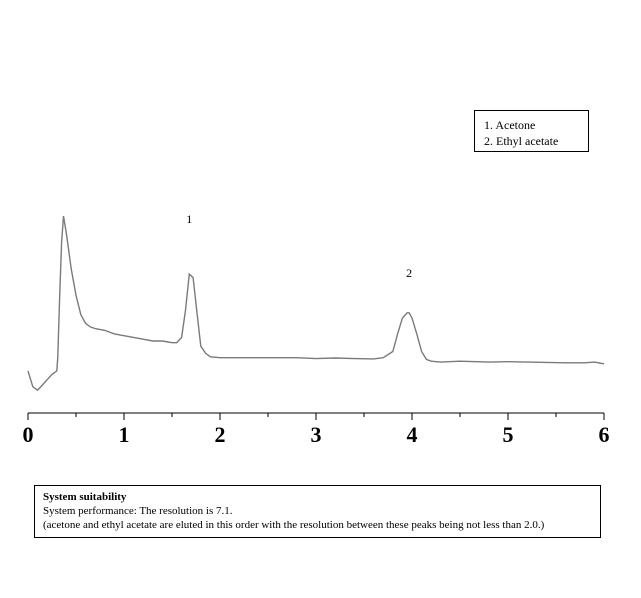  Describe the element at coordinates (220, 434) in the screenshot. I see `x-tick-label: 2` at that location.